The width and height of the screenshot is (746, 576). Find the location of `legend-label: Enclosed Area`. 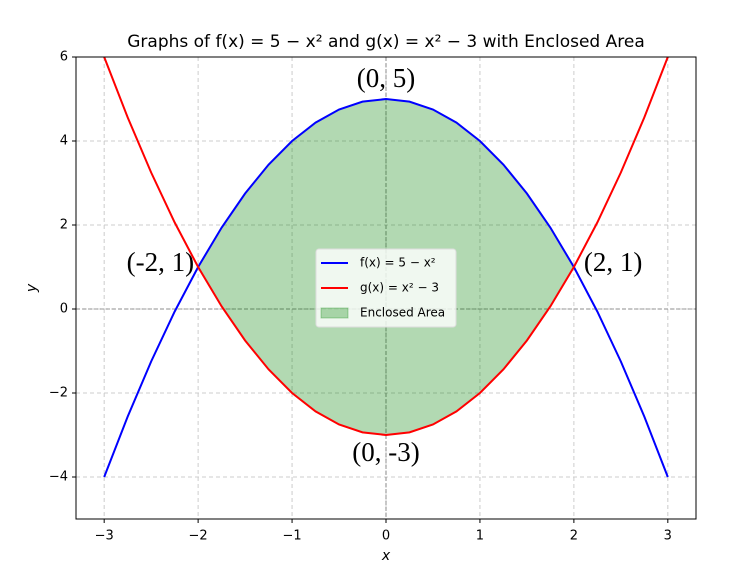

legend-label: Enclosed Area is located at coordinates (402, 313).